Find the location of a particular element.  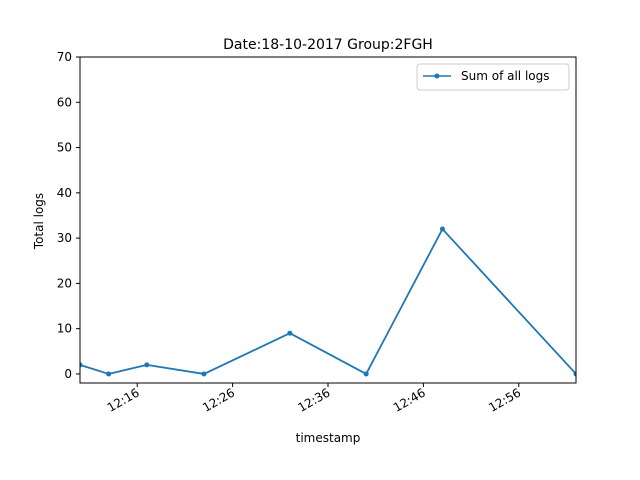

legend: Sum of all logs is located at coordinates (493, 77).